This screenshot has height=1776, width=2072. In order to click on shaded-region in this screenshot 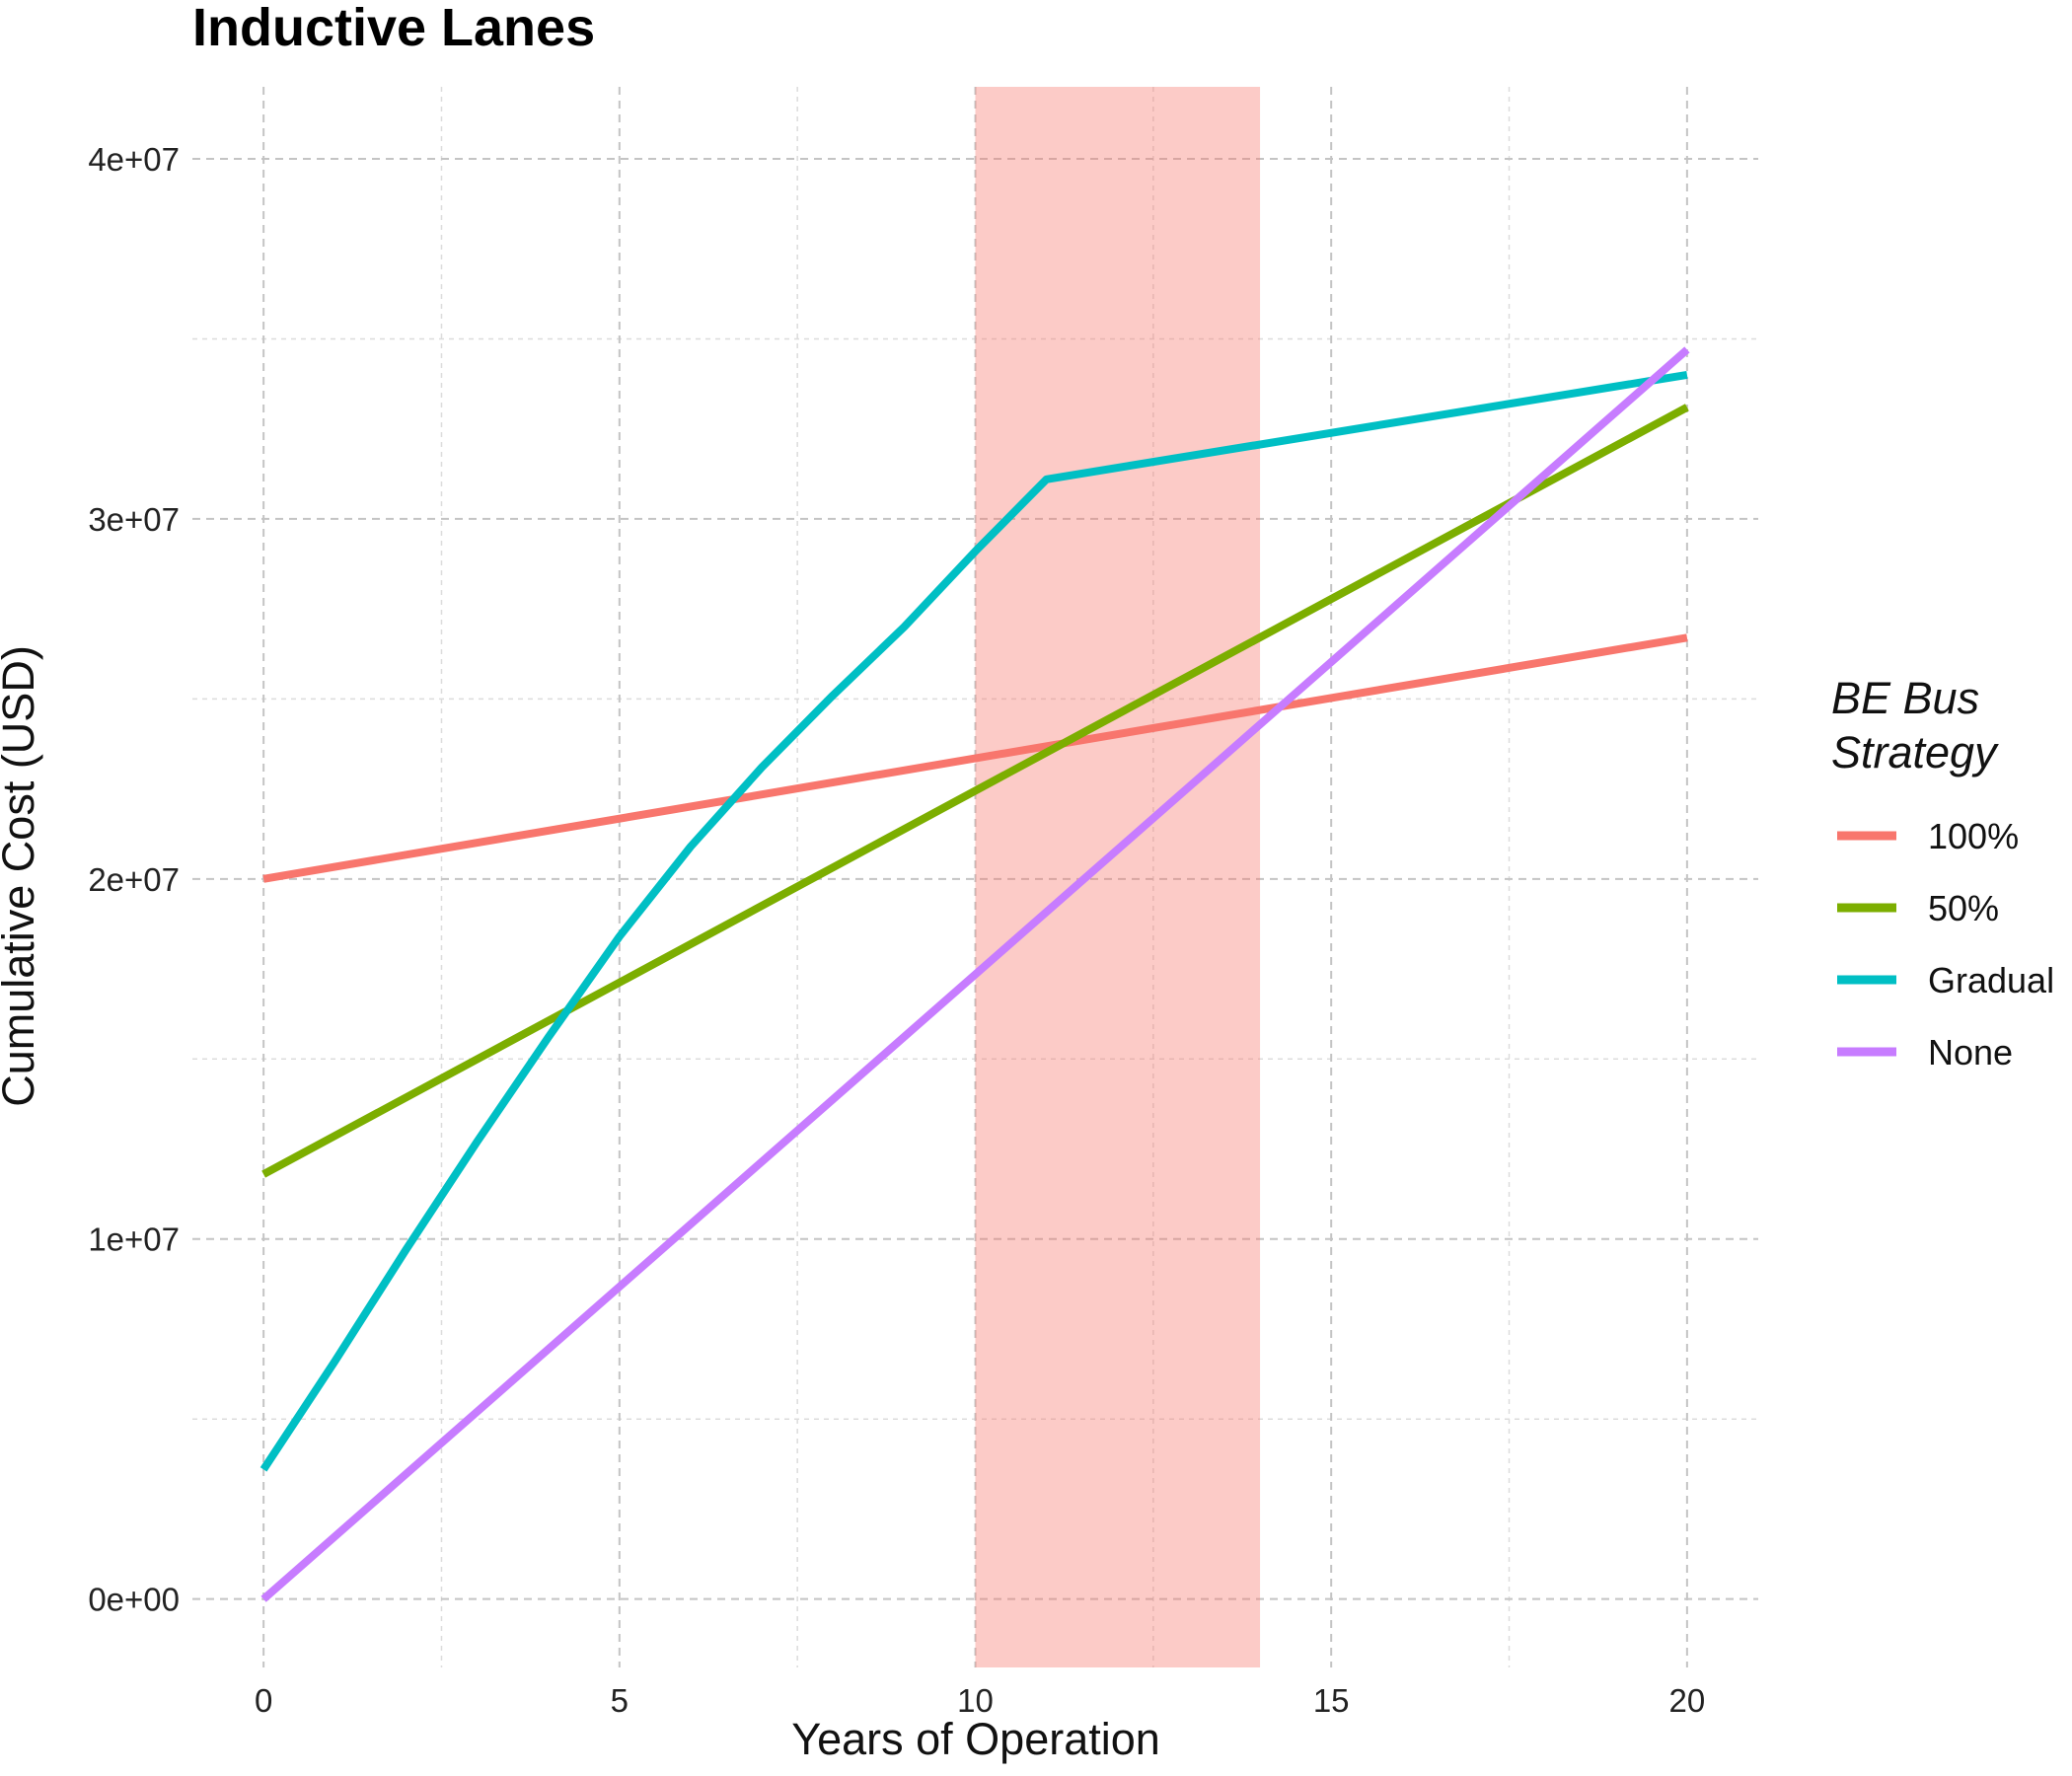, I will do `click(1118, 877)`.